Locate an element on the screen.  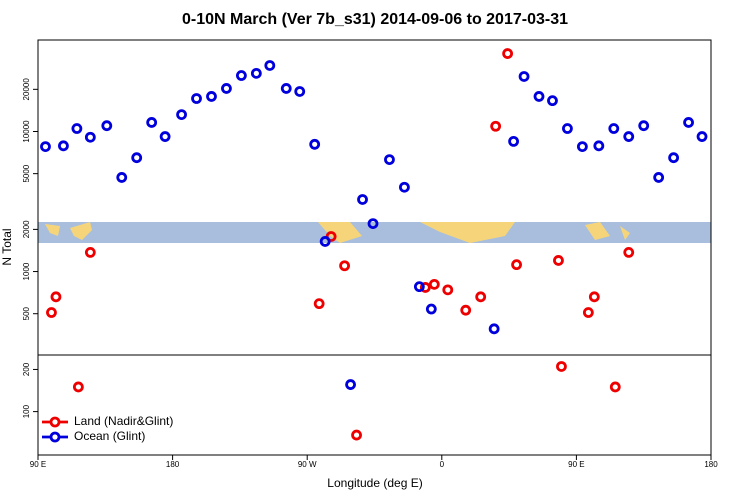
x-tick-label: 90 W is located at coordinates (307, 464).